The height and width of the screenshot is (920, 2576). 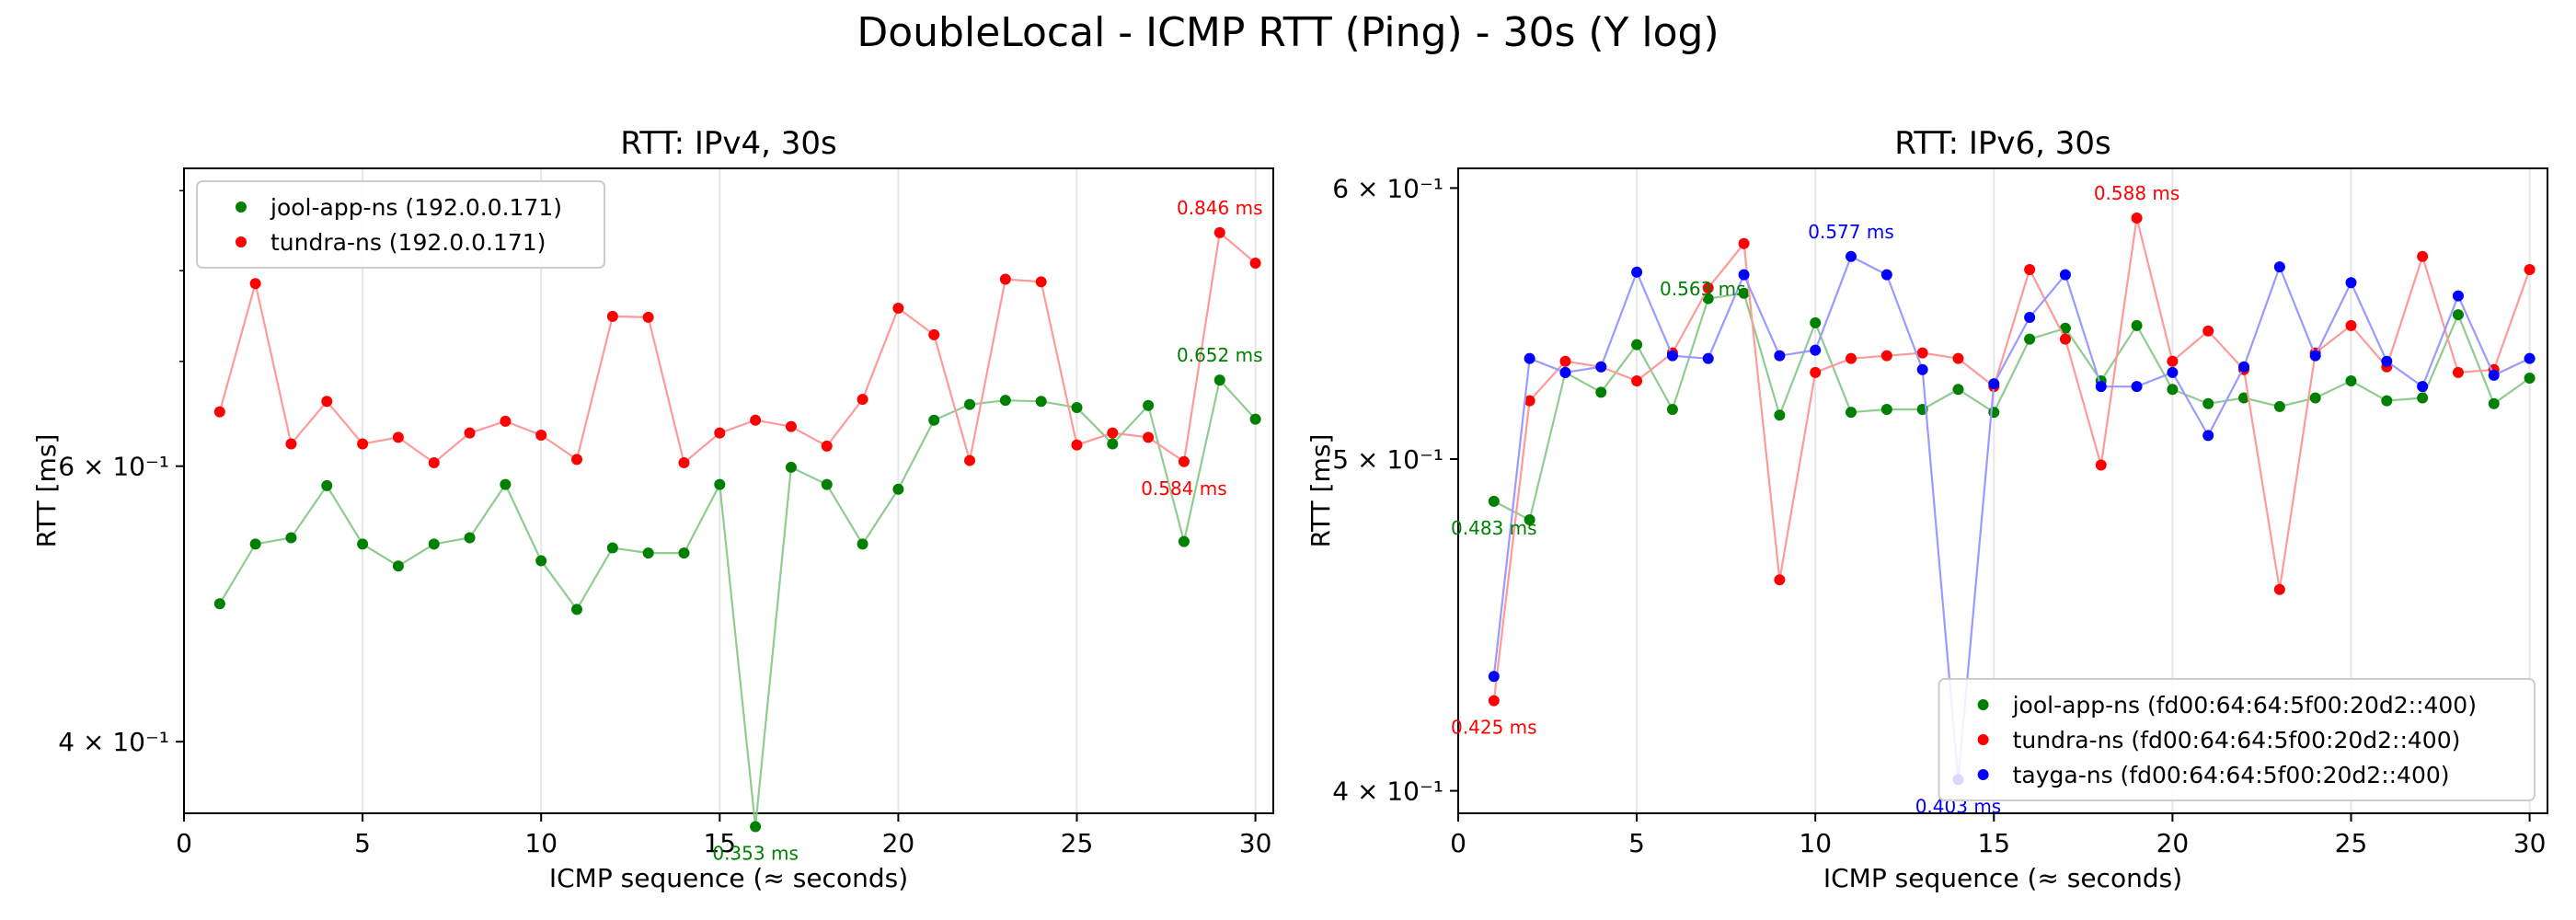 What do you see at coordinates (737, 347) in the screenshot?
I see `series-line-red` at bounding box center [737, 347].